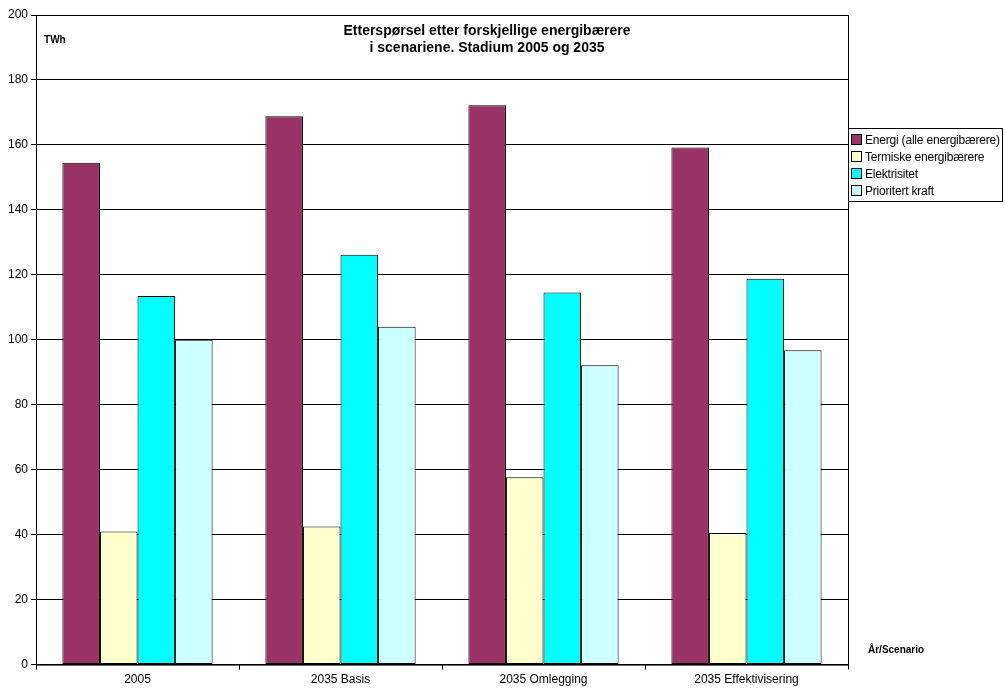 The height and width of the screenshot is (692, 1005). Describe the element at coordinates (18, 209) in the screenshot. I see `y-tick-label: 140` at that location.